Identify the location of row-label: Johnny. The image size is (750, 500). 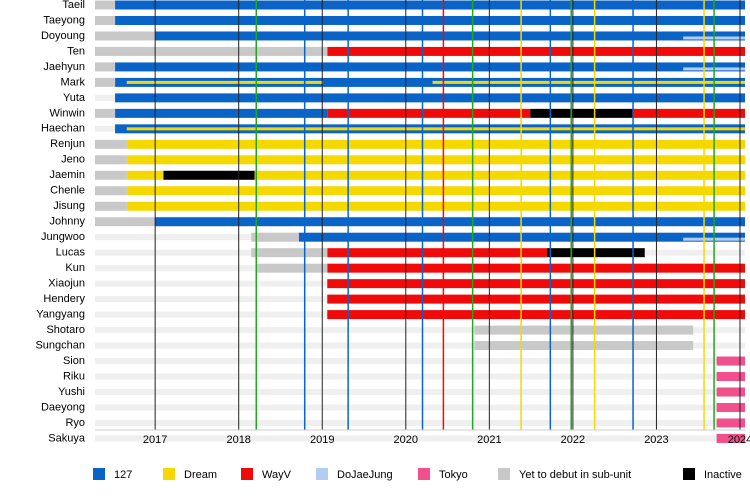
(68, 222).